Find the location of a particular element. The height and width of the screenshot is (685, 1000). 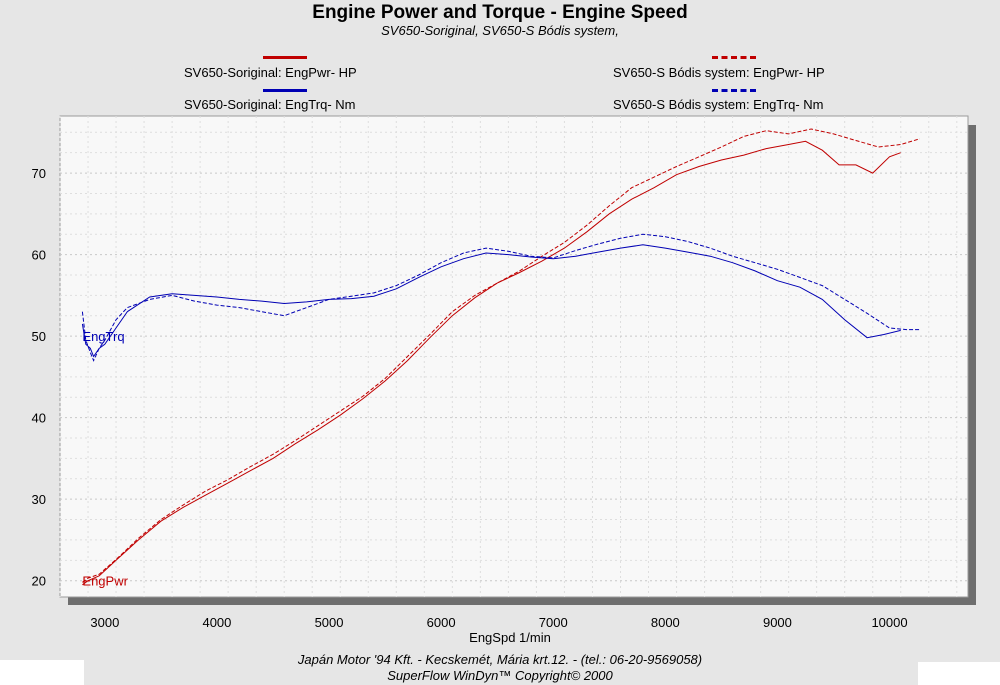

y-tick-label: 30 is located at coordinates (39, 499).